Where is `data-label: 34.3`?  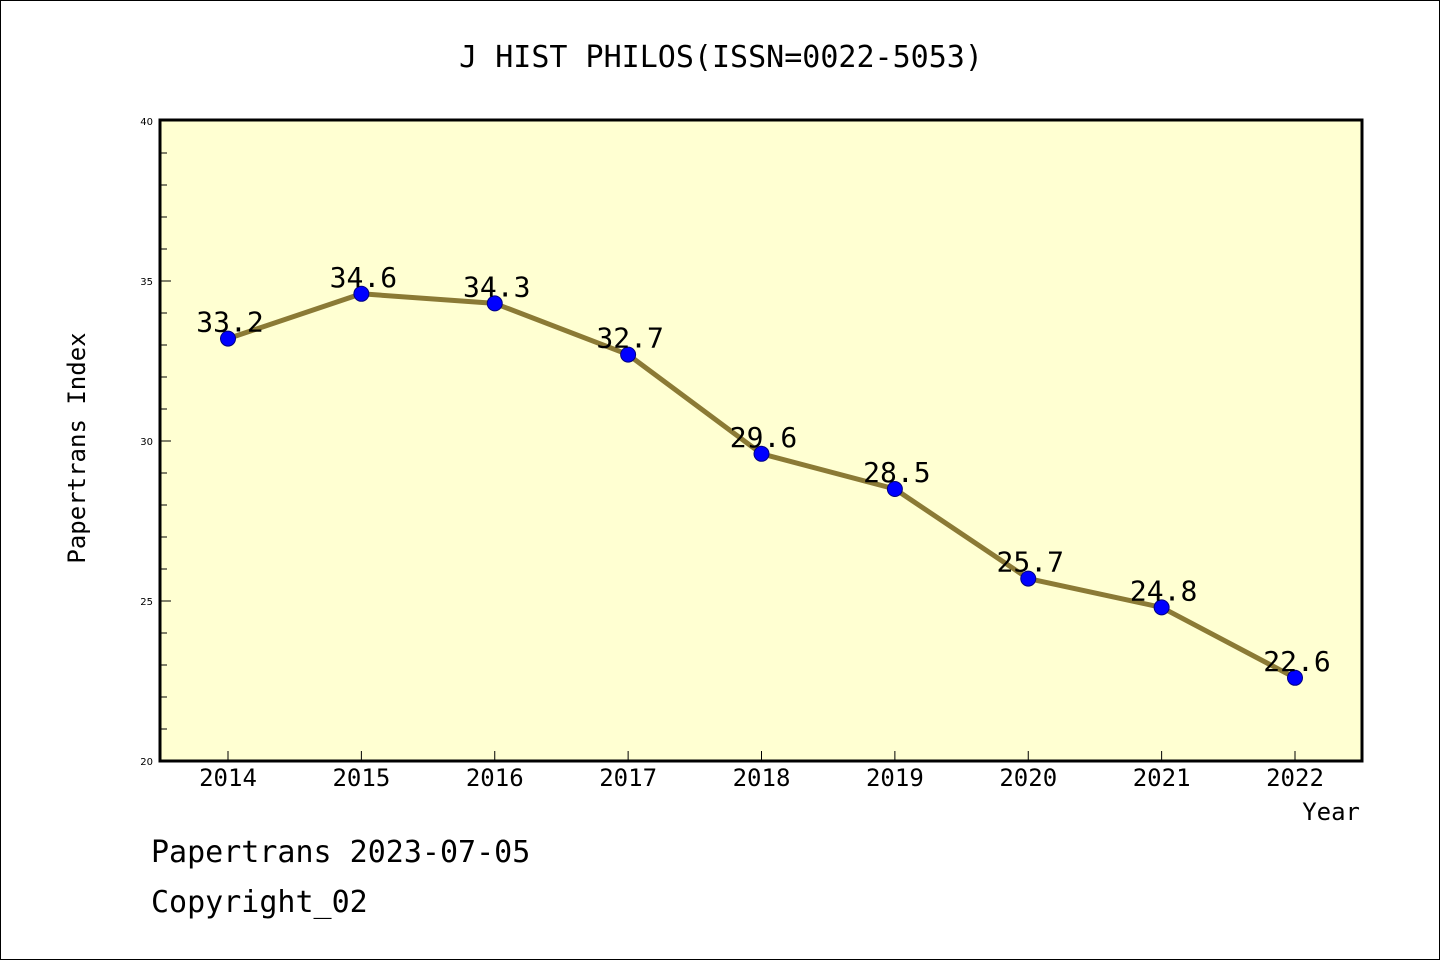 data-label: 34.3 is located at coordinates (496, 286).